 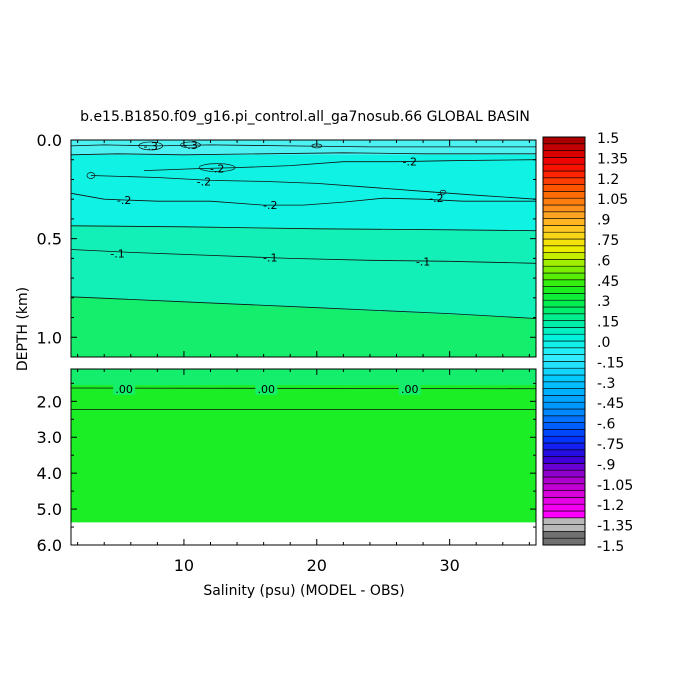 I want to click on y-tick-label: 3.0, so click(x=49, y=437).